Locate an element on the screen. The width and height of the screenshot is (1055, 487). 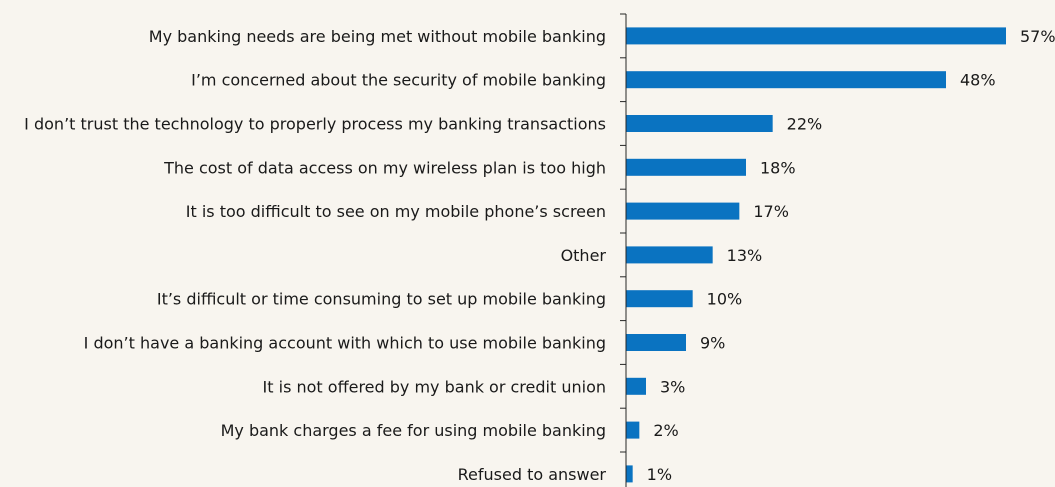
data-label: 18% is located at coordinates (778, 167).